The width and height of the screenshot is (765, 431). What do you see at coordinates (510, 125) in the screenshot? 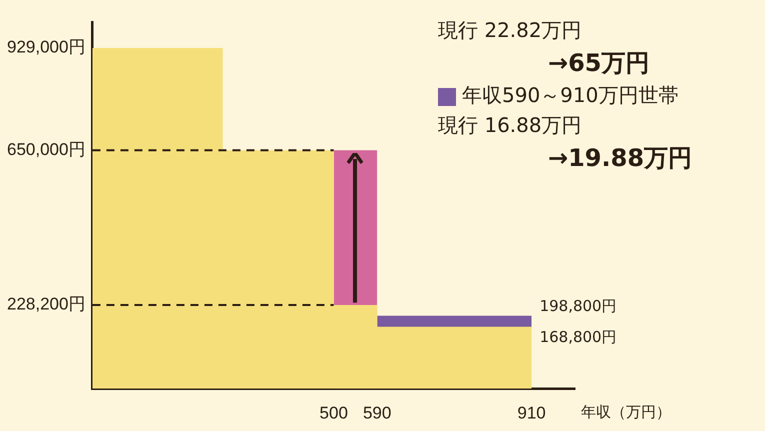
I see `annotation: 現行 16.88万円` at bounding box center [510, 125].